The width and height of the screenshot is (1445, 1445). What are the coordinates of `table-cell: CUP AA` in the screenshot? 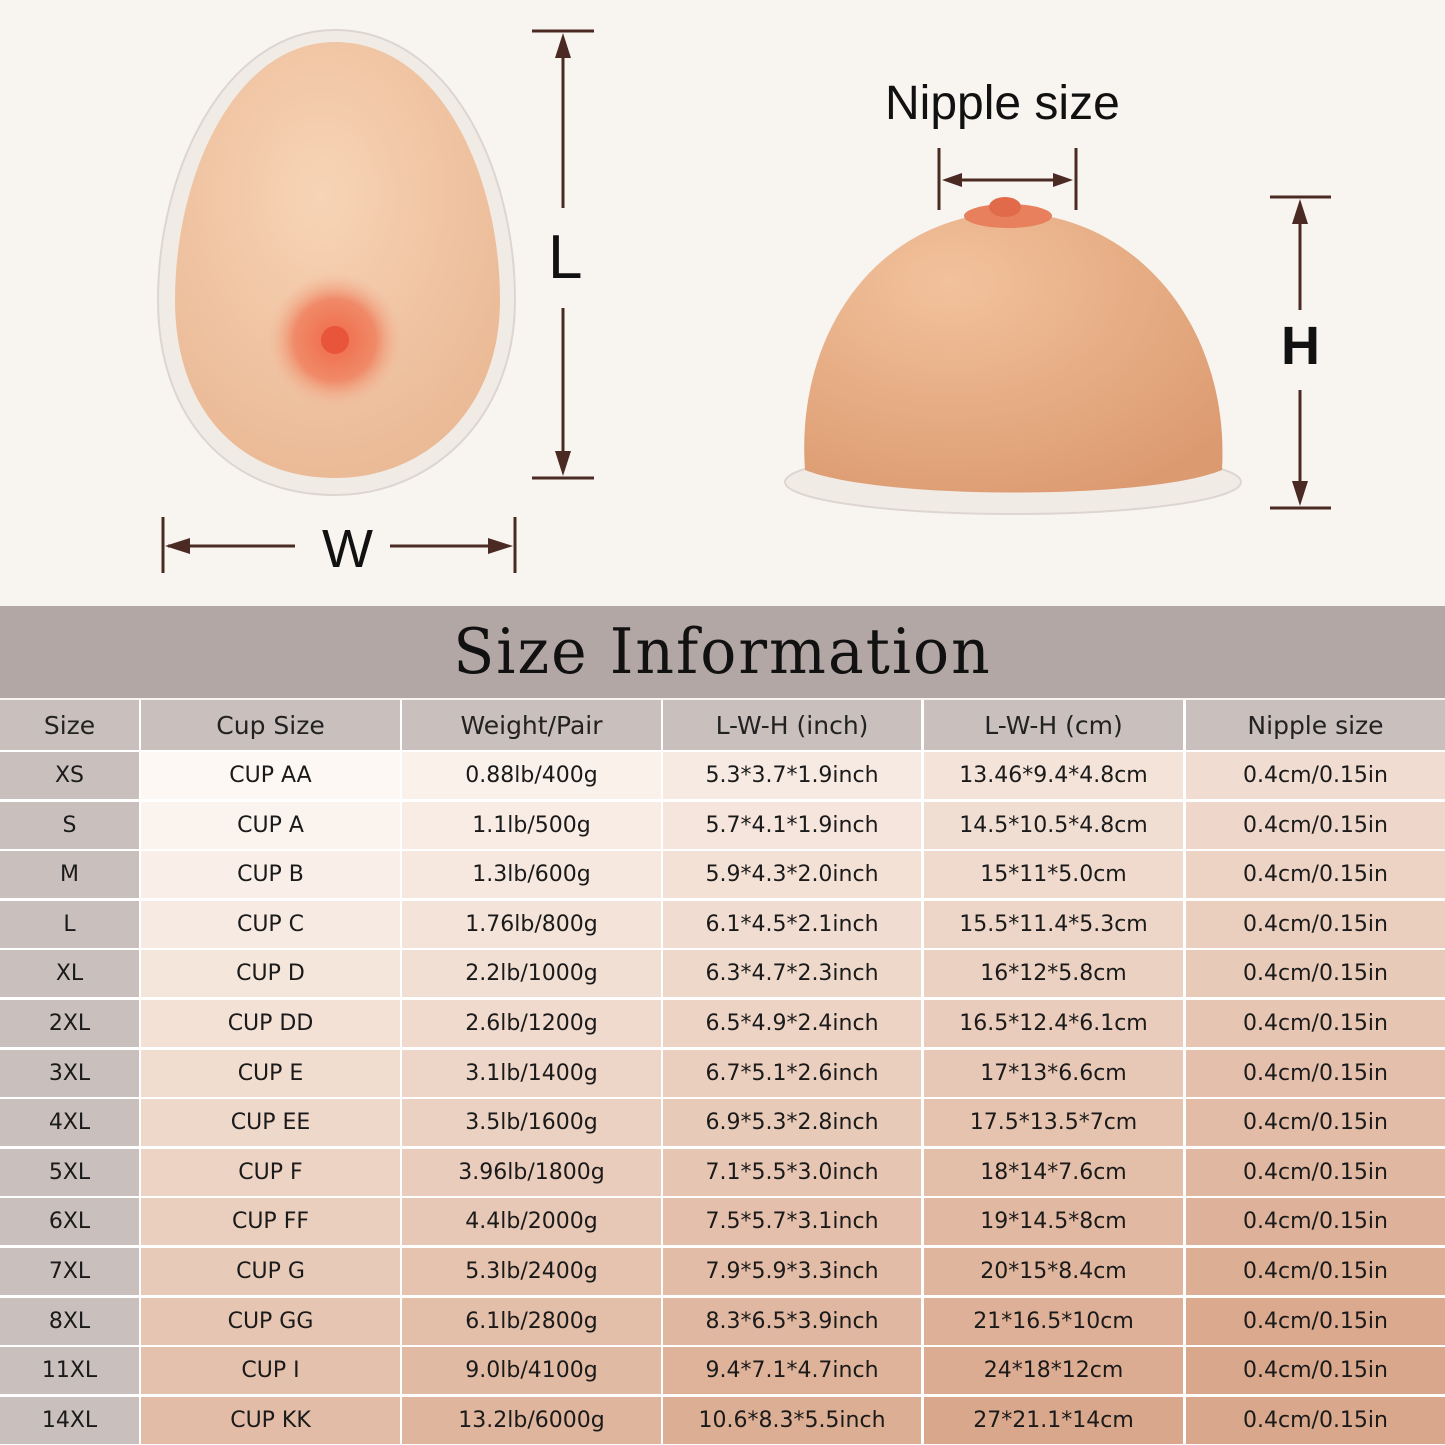 It's located at (270, 776).